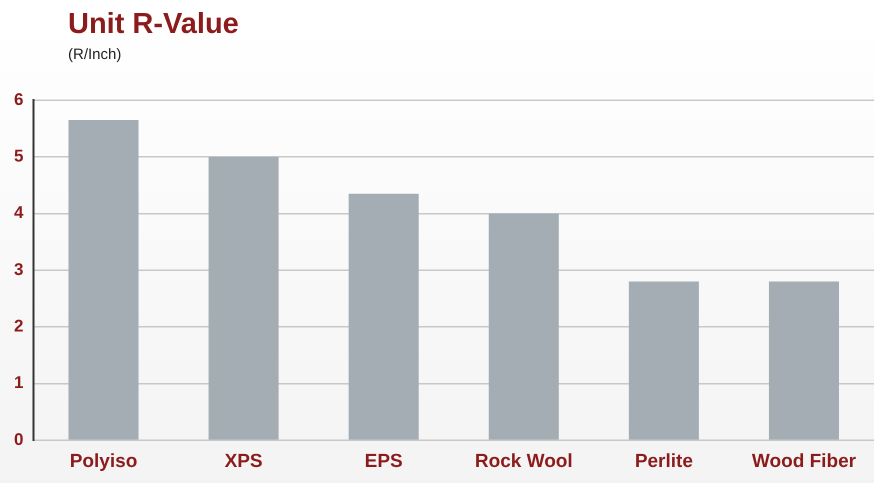 This screenshot has width=874, height=483. What do you see at coordinates (19, 269) in the screenshot?
I see `y-tick-label: 3` at bounding box center [19, 269].